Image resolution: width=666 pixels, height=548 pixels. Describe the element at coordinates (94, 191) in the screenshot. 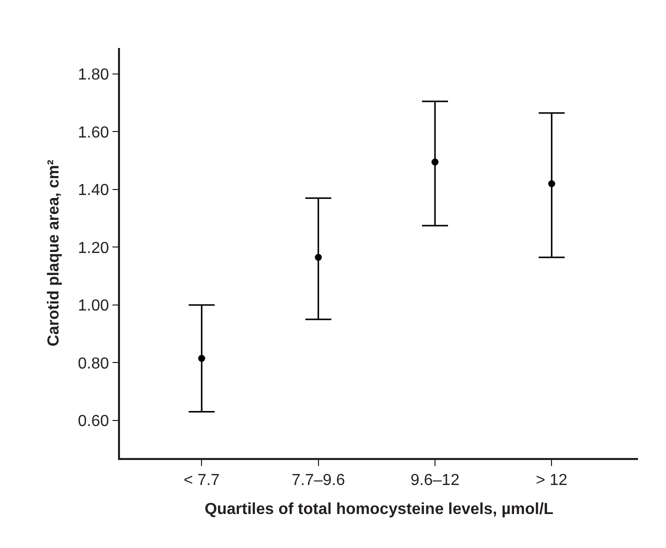

I see `y-tick-label: 1.40` at that location.